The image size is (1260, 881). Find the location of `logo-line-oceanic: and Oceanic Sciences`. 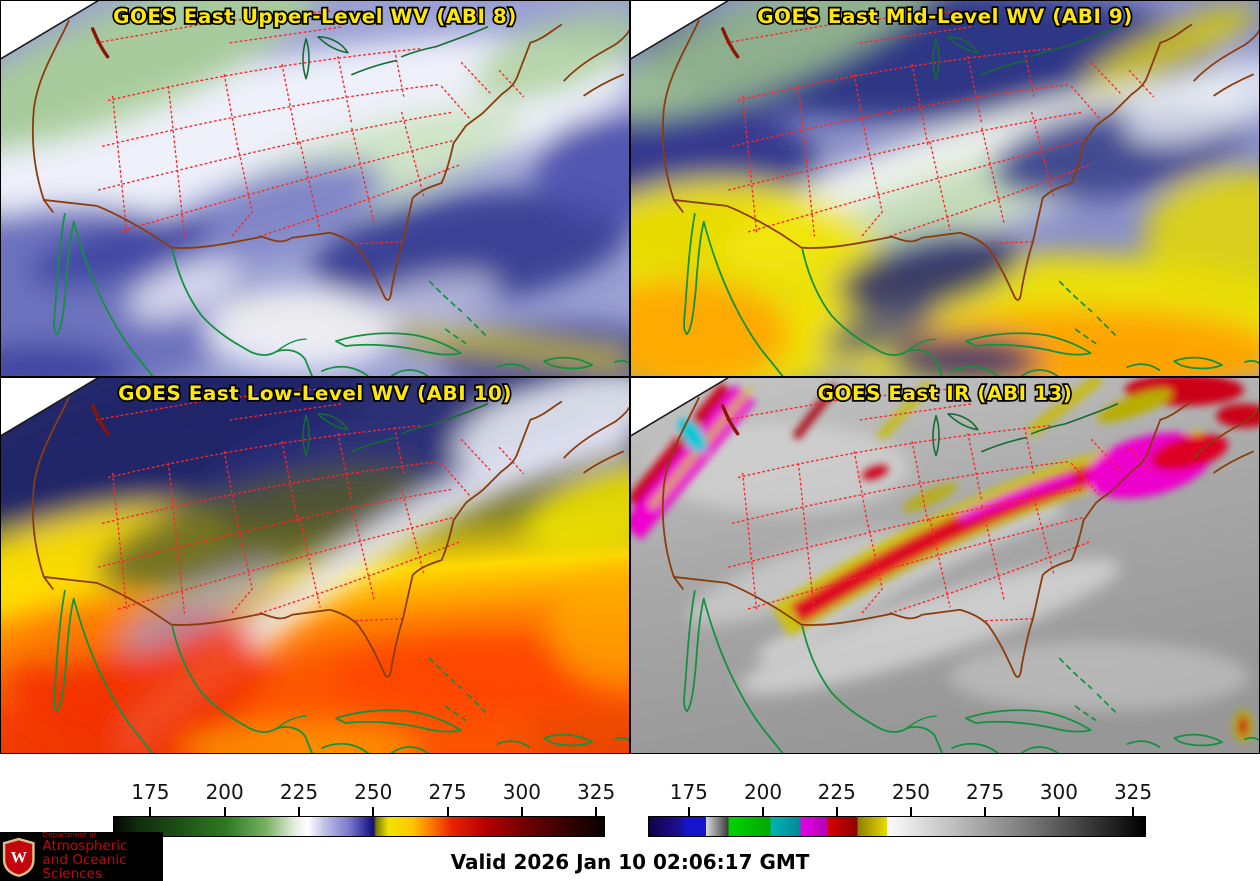

logo-line-oceanic: and Oceanic Sciences is located at coordinates (84, 866).